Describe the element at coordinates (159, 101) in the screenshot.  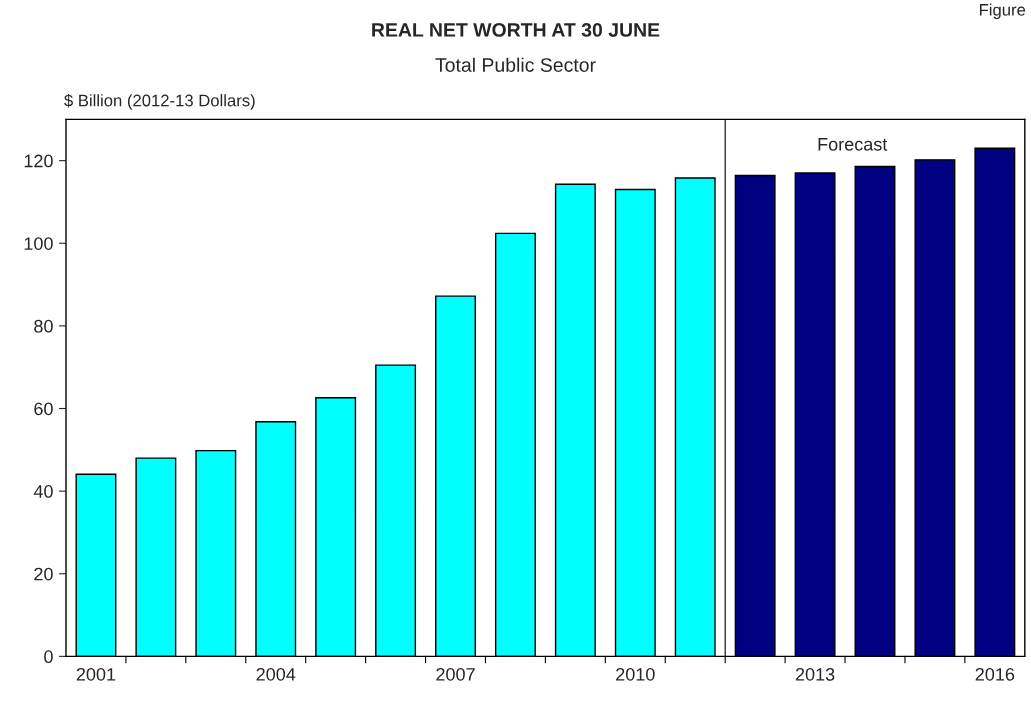
I see `y-axis-title: $ Billion (2012-13 Dollars)` at that location.